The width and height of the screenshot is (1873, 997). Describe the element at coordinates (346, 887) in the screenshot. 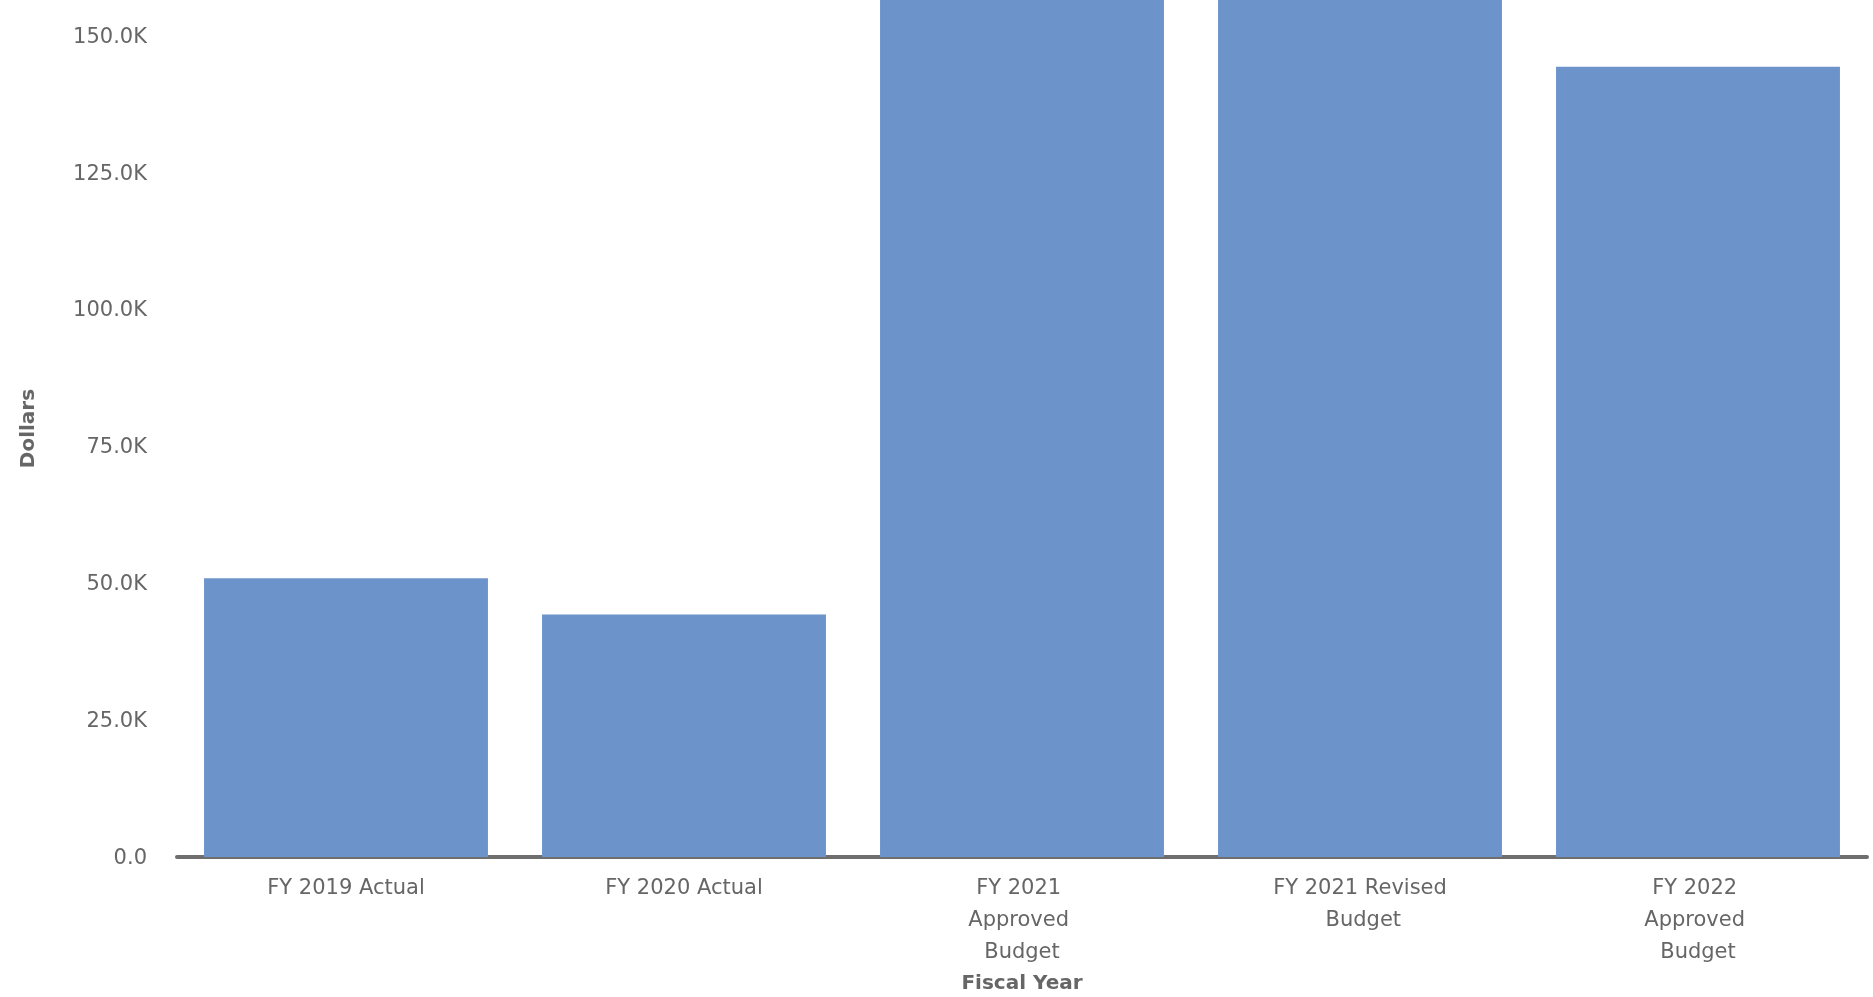

I see `x-tick-label: FY 2019 Actual` at that location.